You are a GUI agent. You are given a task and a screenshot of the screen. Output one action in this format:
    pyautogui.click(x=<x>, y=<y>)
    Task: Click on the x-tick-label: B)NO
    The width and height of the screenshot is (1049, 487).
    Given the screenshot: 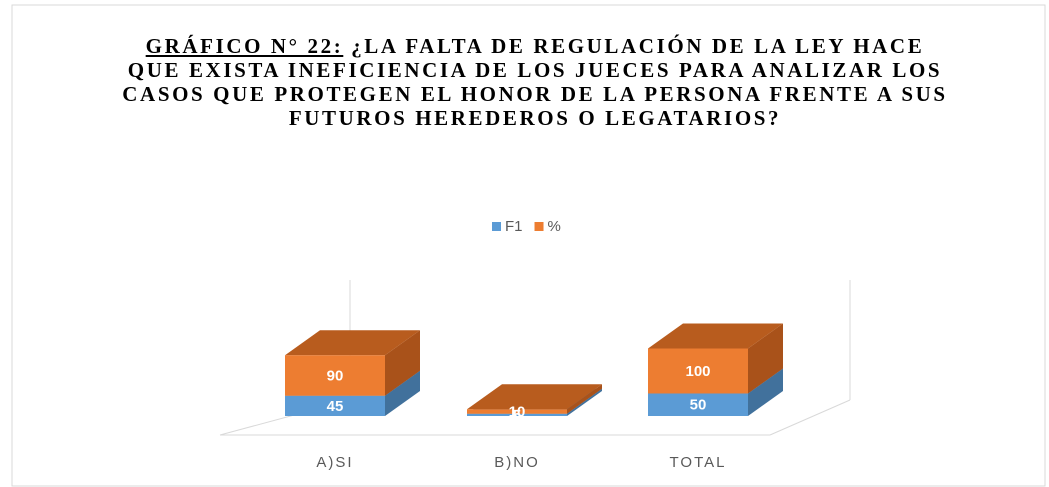 What is the action you would take?
    pyautogui.click(x=517, y=462)
    